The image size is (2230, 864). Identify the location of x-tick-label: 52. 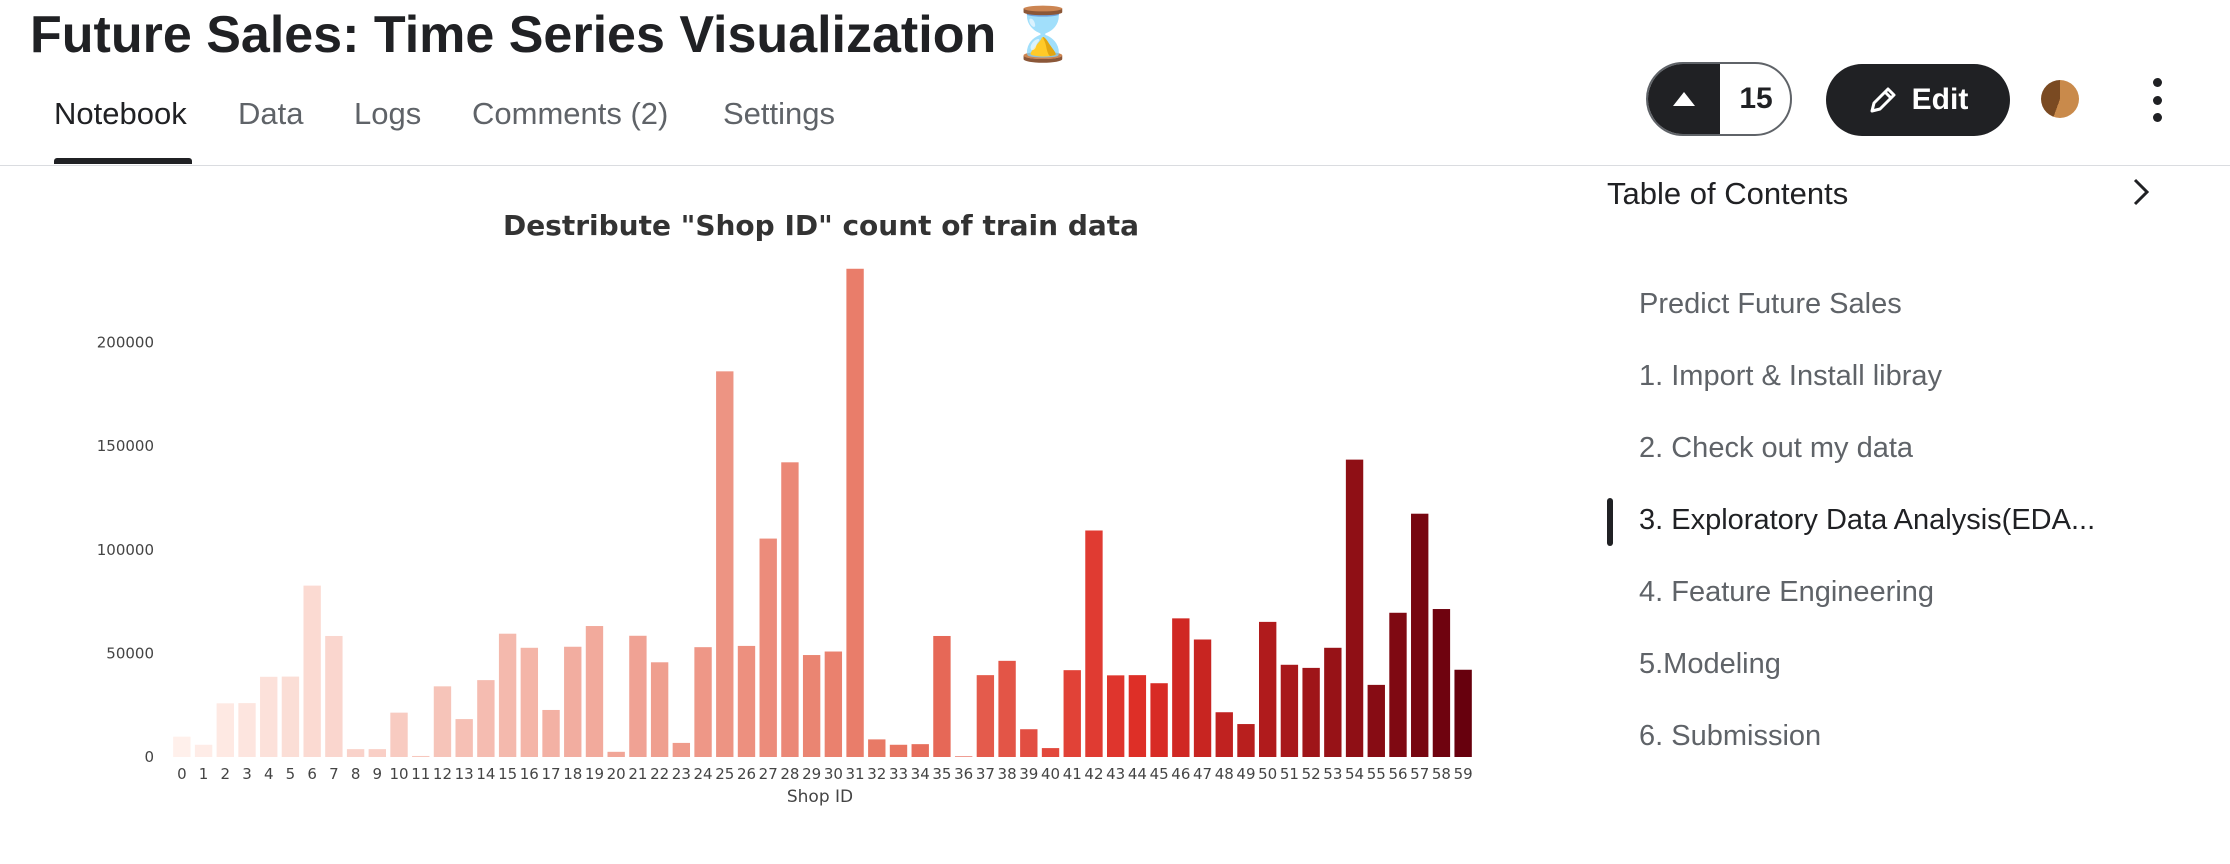
(1311, 774).